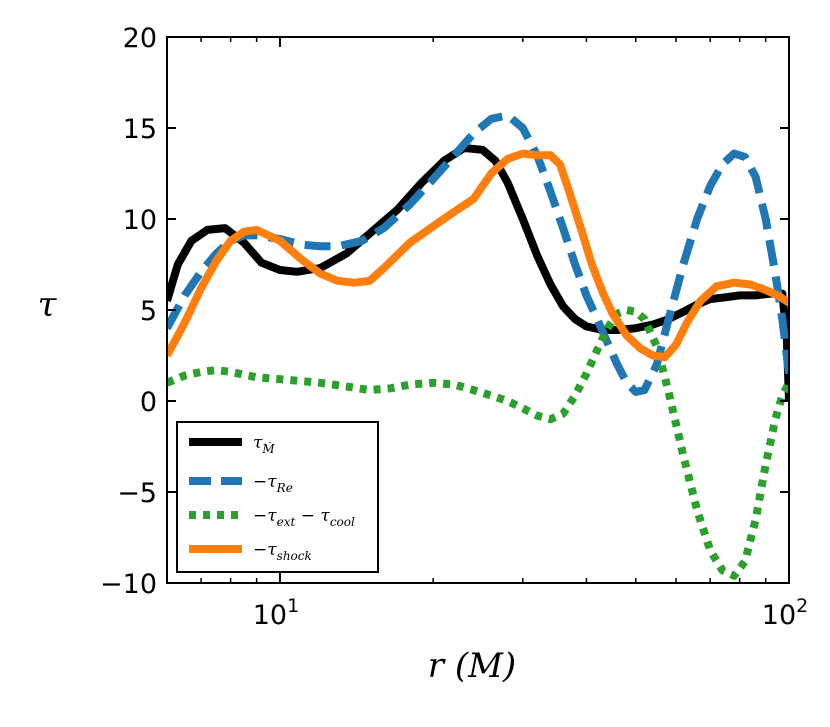 Image resolution: width=830 pixels, height=727 pixels. Describe the element at coordinates (140, 129) in the screenshot. I see `y-tick-label: 15` at that location.